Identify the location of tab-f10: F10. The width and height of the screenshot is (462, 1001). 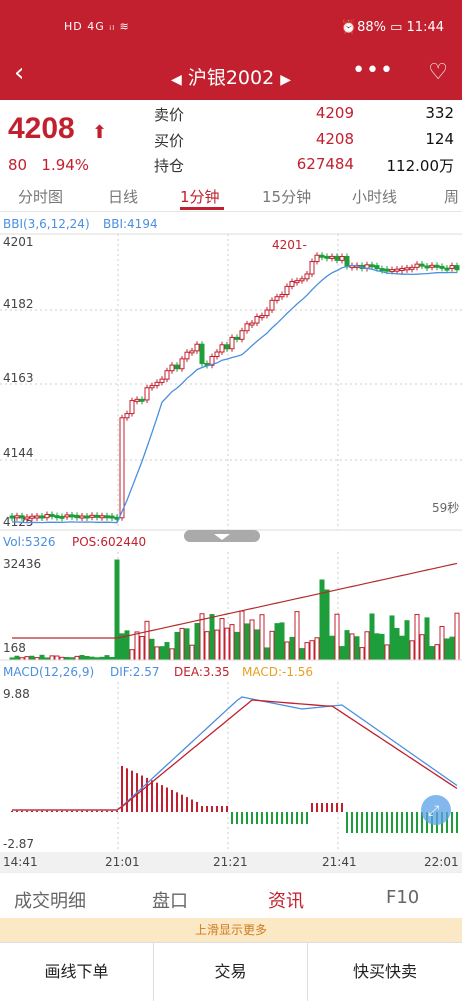
(403, 897).